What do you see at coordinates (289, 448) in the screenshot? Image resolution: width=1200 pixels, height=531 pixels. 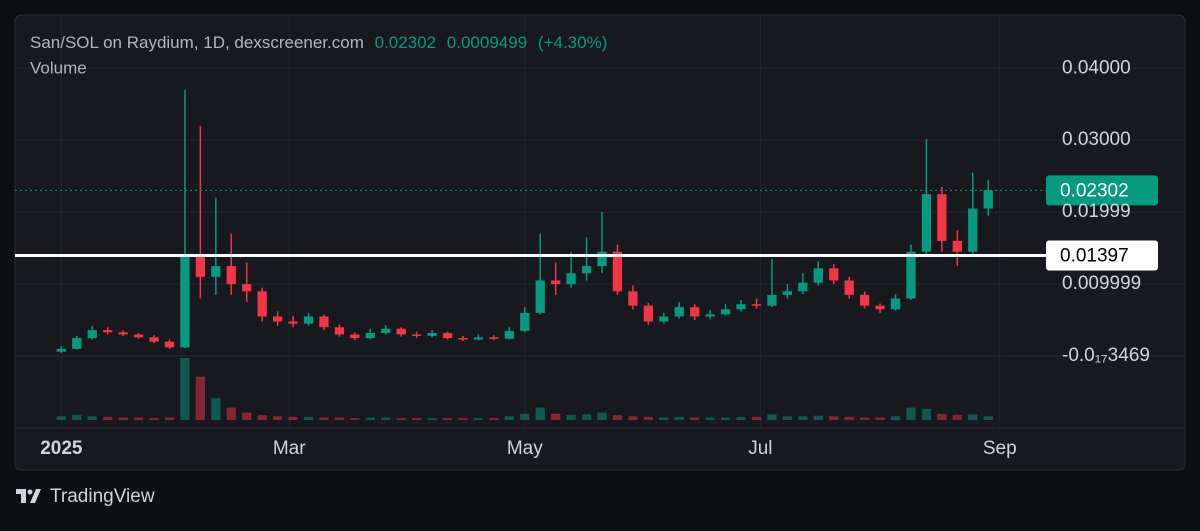 I see `x-tick-label: Mar` at bounding box center [289, 448].